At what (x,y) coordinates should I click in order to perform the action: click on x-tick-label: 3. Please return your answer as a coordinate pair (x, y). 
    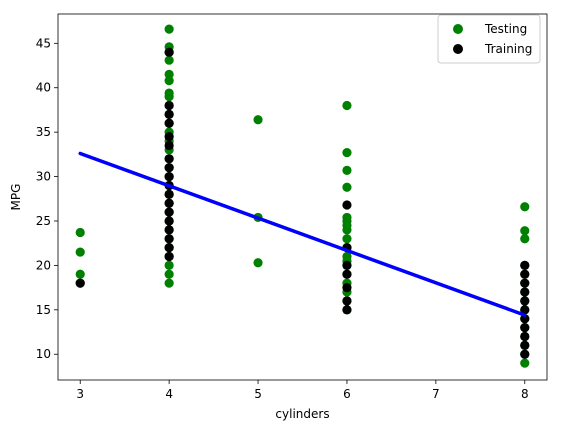
    Looking at the image, I should click on (80, 394).